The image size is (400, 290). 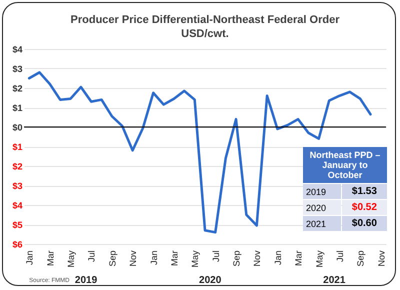 What do you see at coordinates (17, 225) in the screenshot?
I see `y-tick-label: $5` at bounding box center [17, 225].